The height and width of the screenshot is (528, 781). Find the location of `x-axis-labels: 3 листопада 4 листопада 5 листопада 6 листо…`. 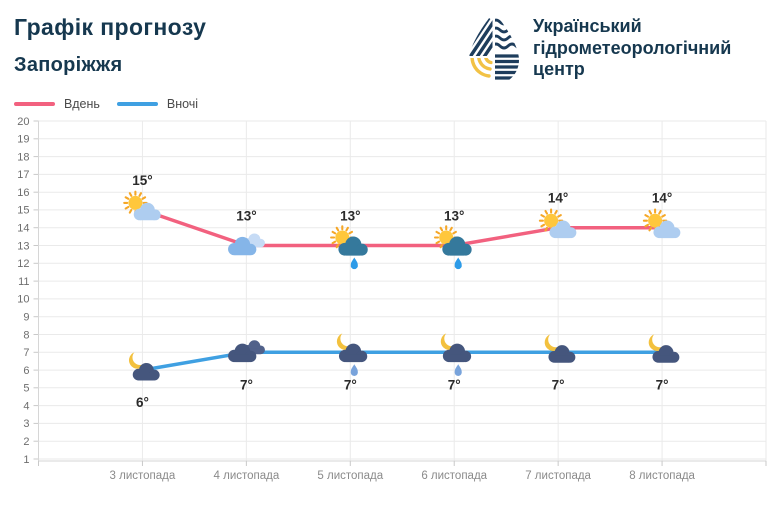

x-axis-labels: 3 листопада 4 листопада 5 листопада 6 листо… is located at coordinates (403, 476).